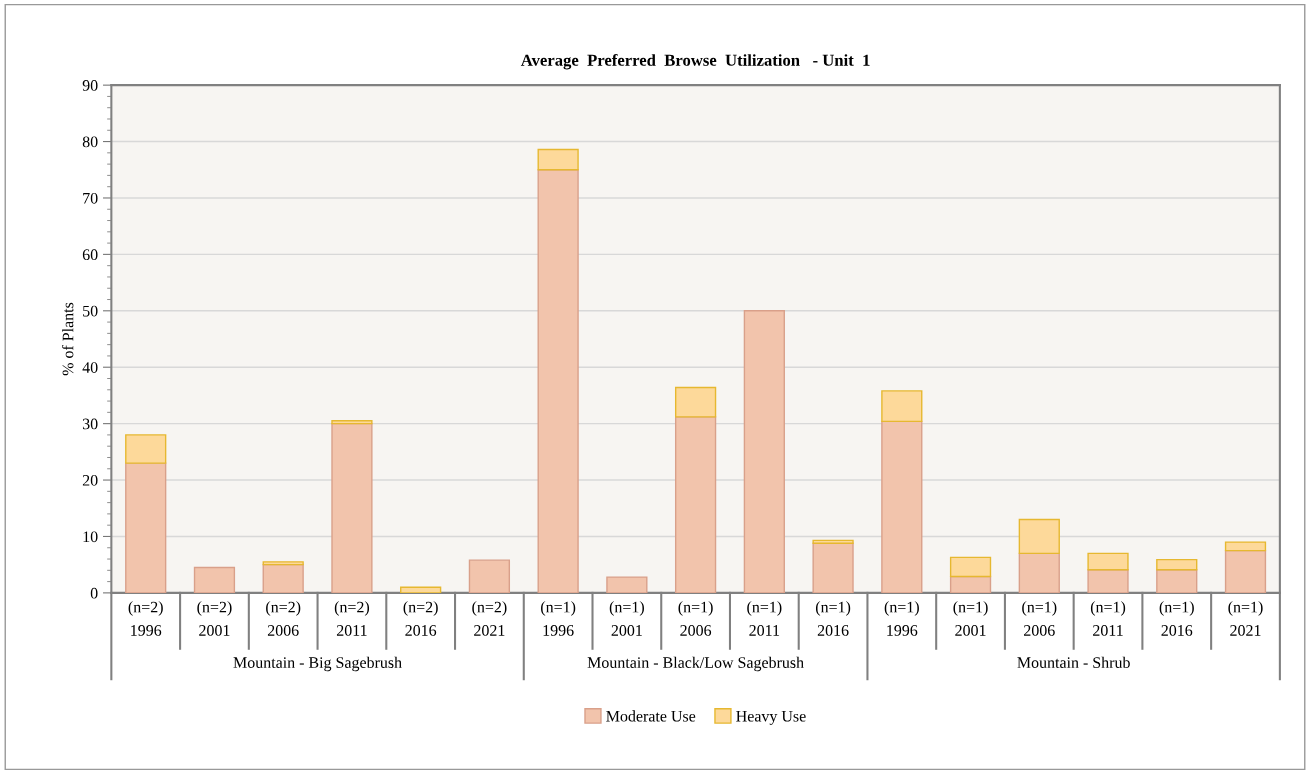 The width and height of the screenshot is (1310, 774). Describe the element at coordinates (90, 198) in the screenshot. I see `y-tick-label: 70` at that location.